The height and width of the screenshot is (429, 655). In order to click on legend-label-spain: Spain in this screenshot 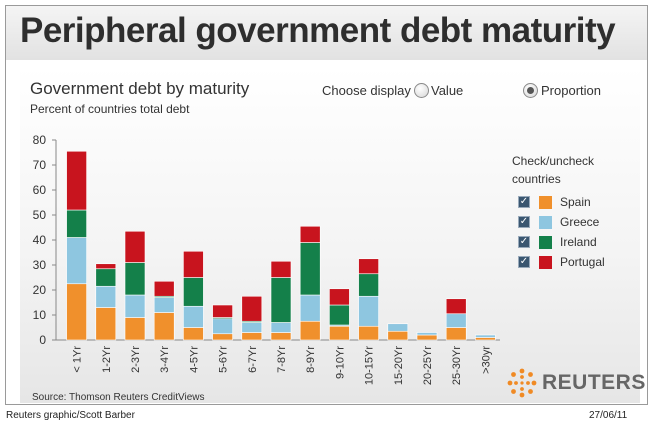, I will do `click(575, 202)`.